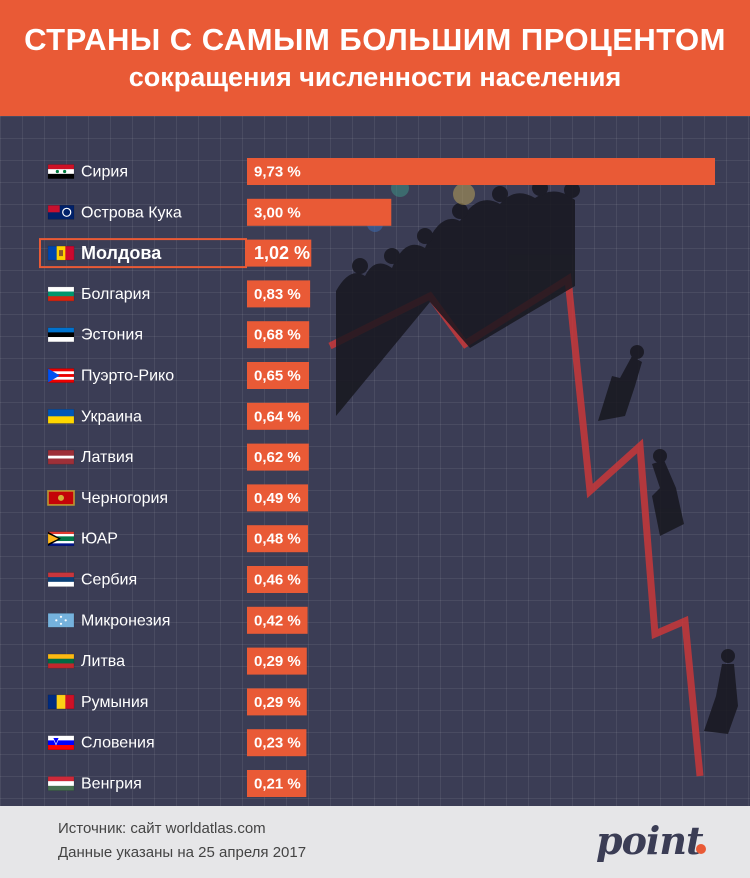  Describe the element at coordinates (375, 39) in the screenshot. I see `page-title: СТРАНЫ С САМЫМ БОЛЬШИМ ПРОЦЕНТОМ` at that location.